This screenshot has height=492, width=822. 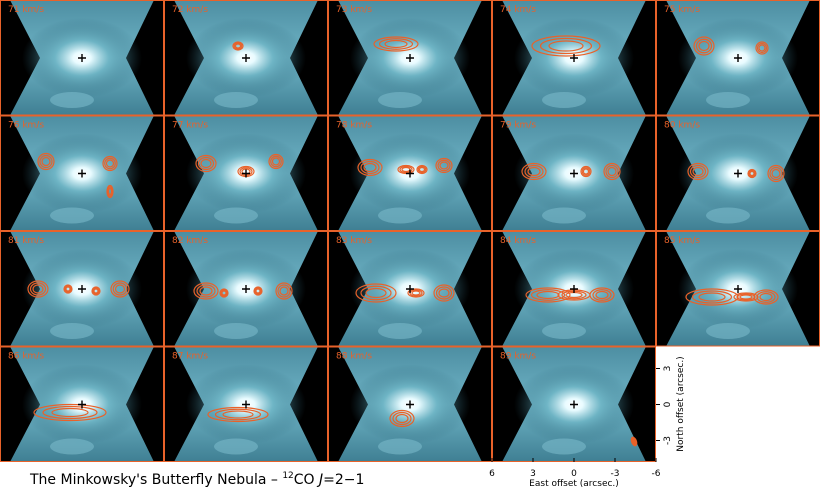 What do you see at coordinates (26, 126) in the screenshot?
I see `panel-label: 76 km/s` at bounding box center [26, 126].